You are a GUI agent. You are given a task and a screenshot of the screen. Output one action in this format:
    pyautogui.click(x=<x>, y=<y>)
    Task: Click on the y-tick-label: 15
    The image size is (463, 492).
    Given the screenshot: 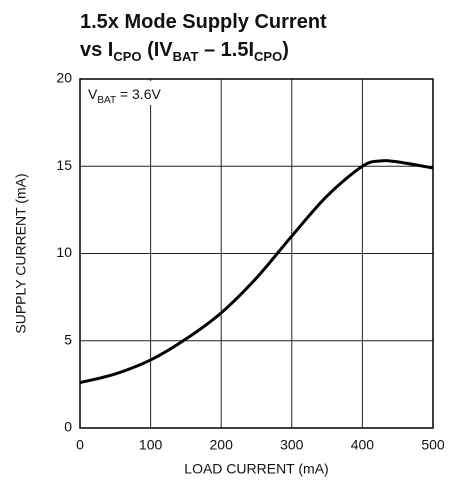 What is the action you would take?
    pyautogui.click(x=64, y=165)
    